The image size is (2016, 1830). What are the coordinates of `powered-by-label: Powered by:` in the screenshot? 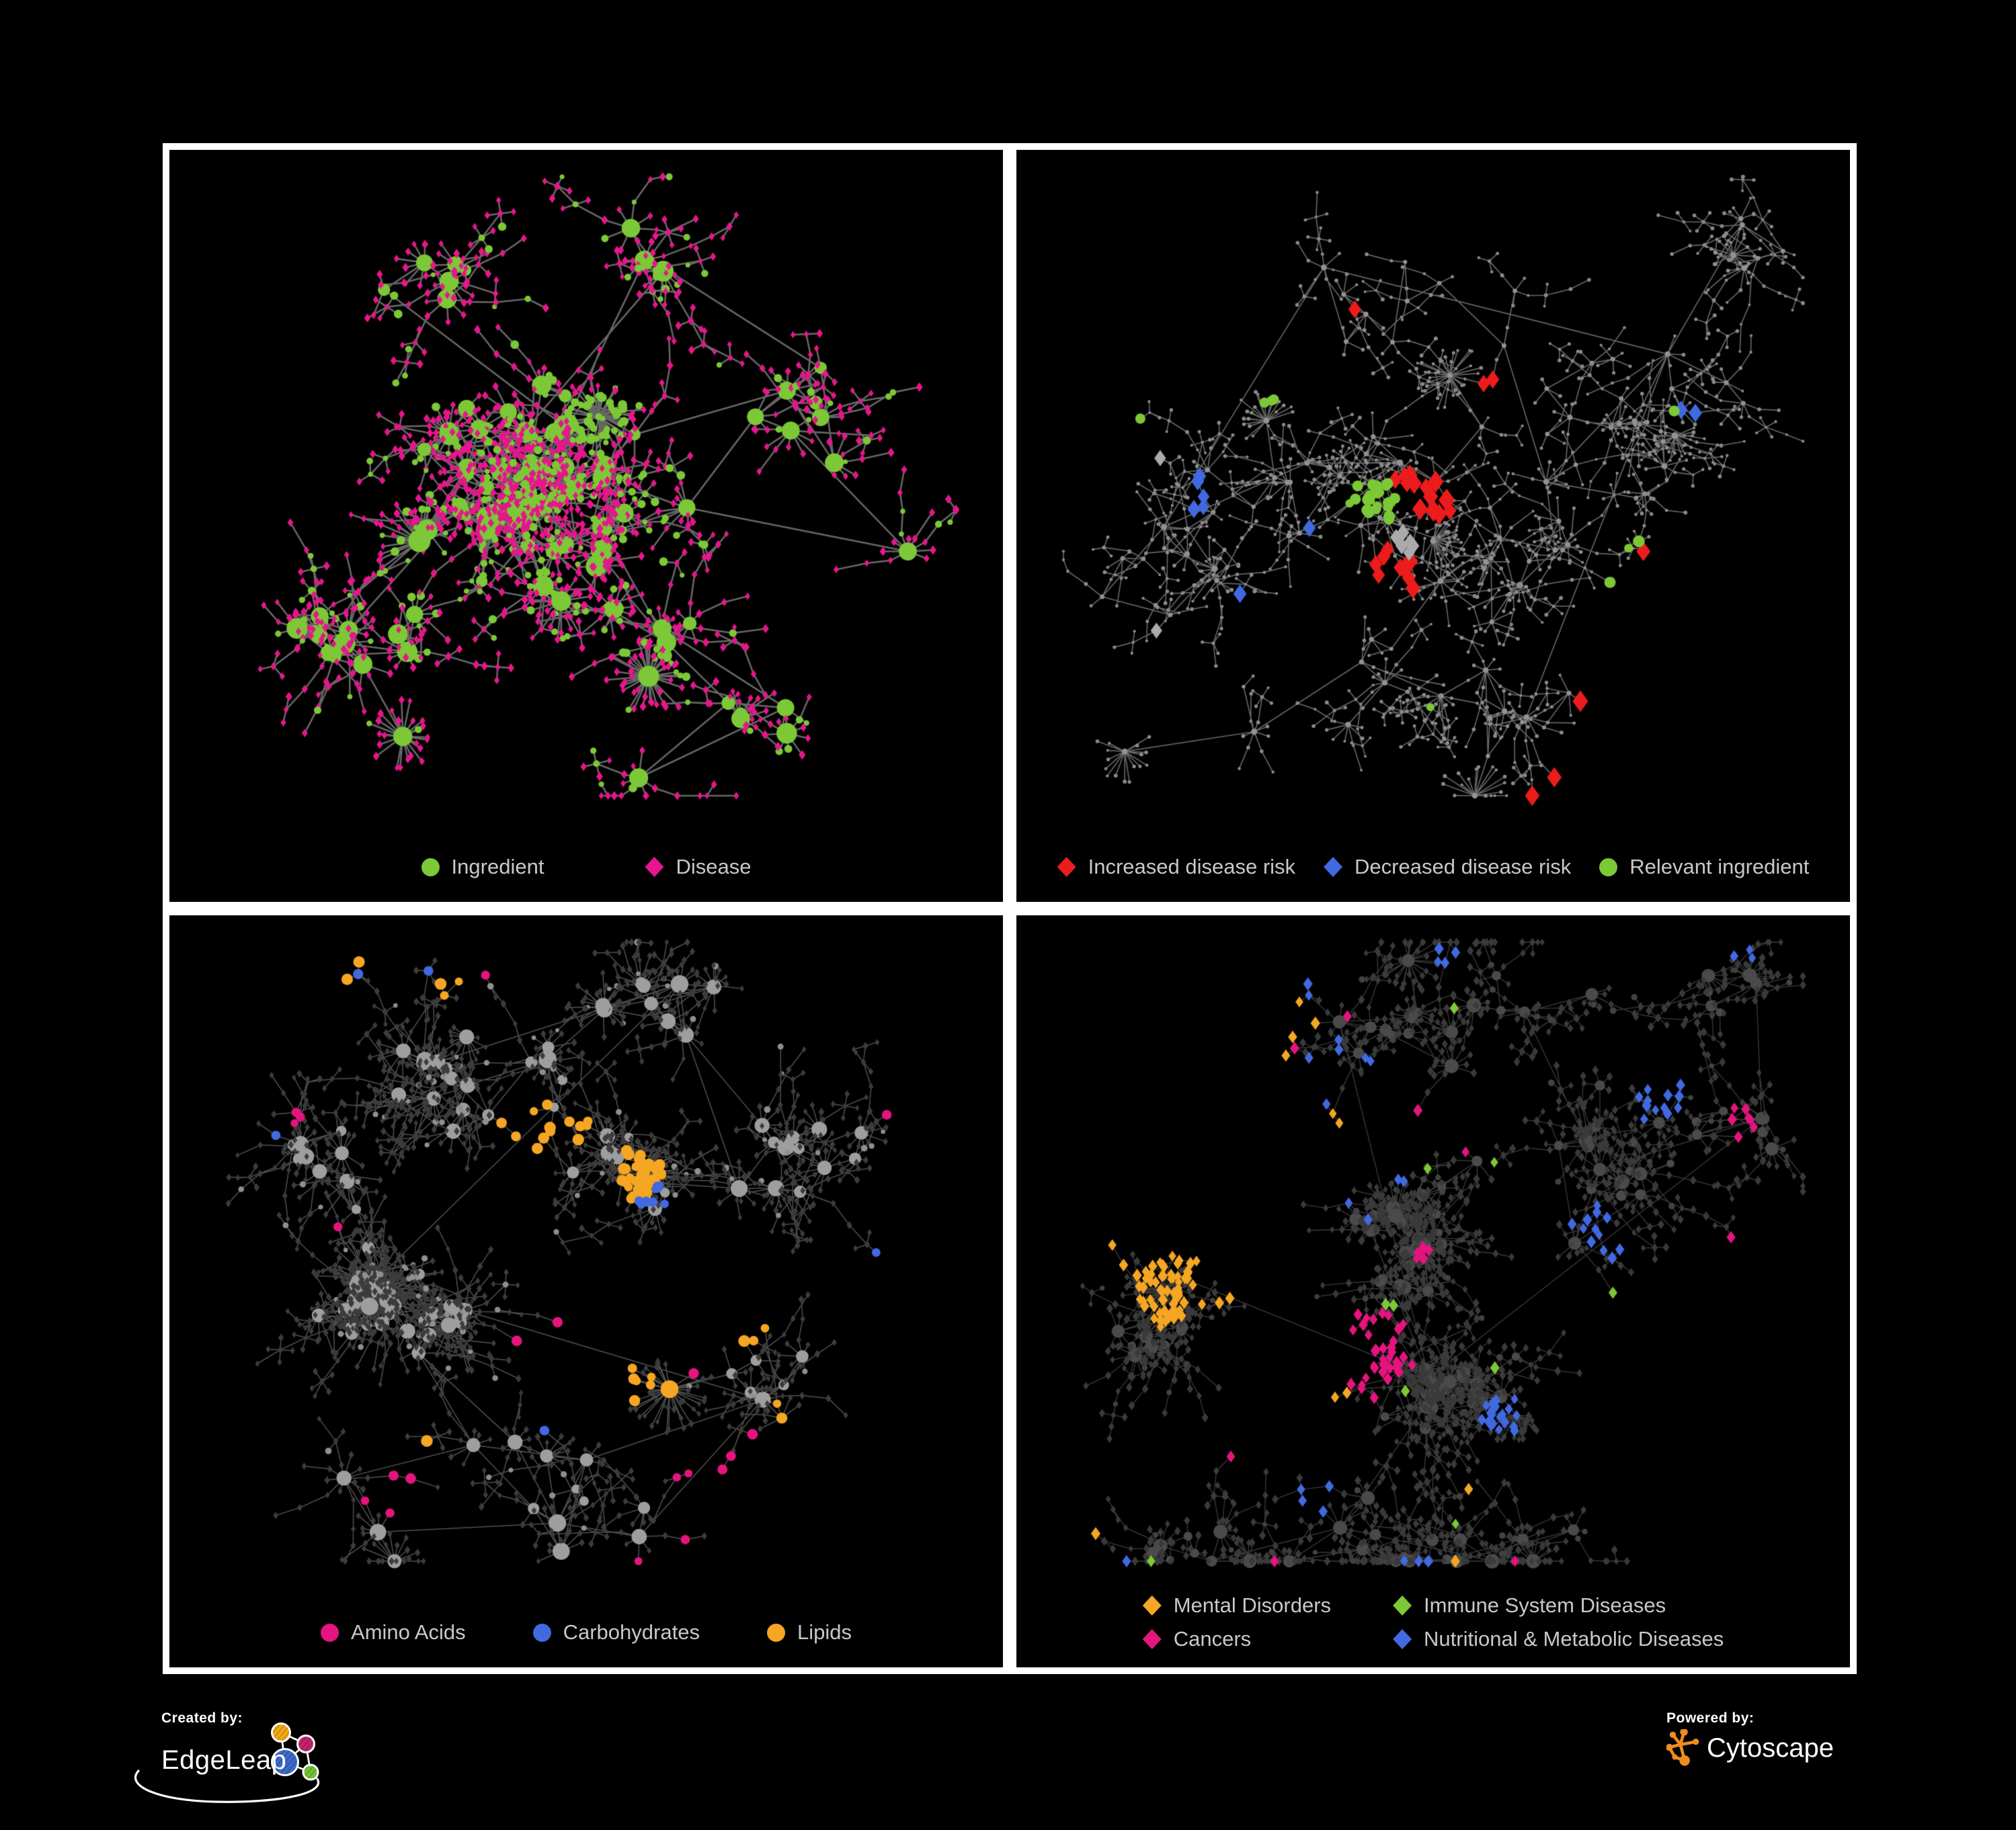 It's located at (1710, 1718).